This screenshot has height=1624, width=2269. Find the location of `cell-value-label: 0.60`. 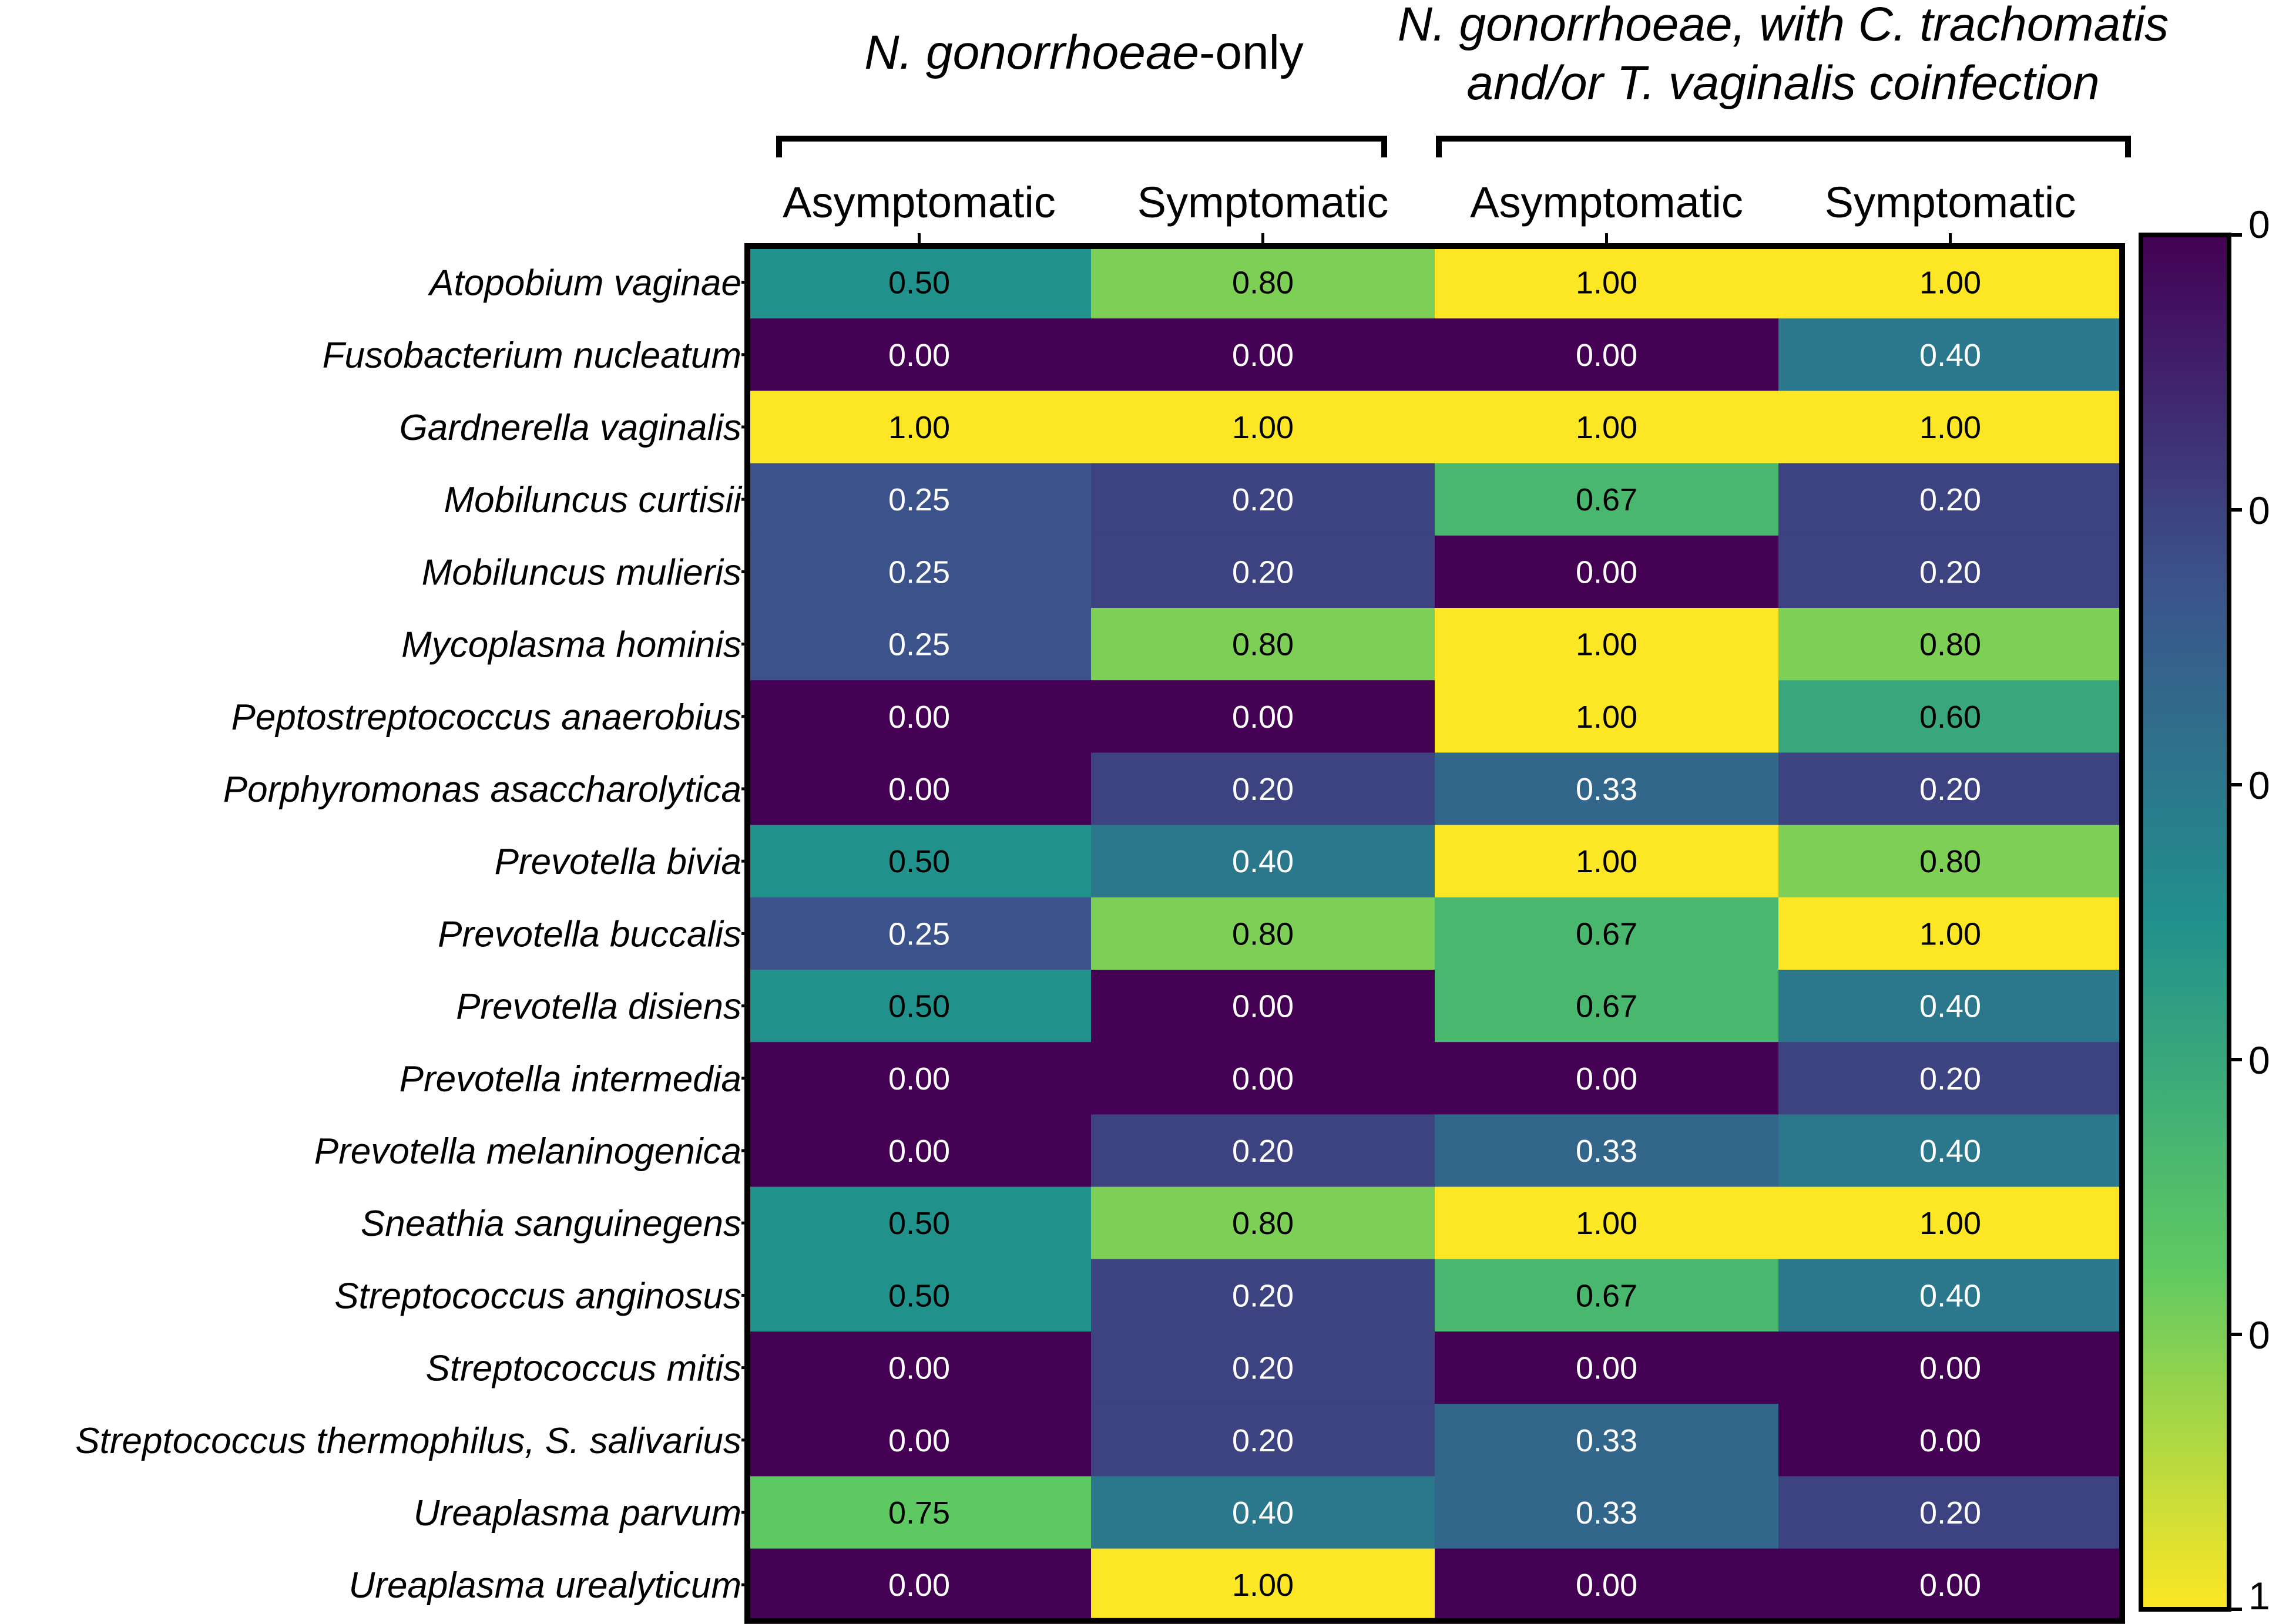

cell-value-label: 0.60 is located at coordinates (1950, 718).